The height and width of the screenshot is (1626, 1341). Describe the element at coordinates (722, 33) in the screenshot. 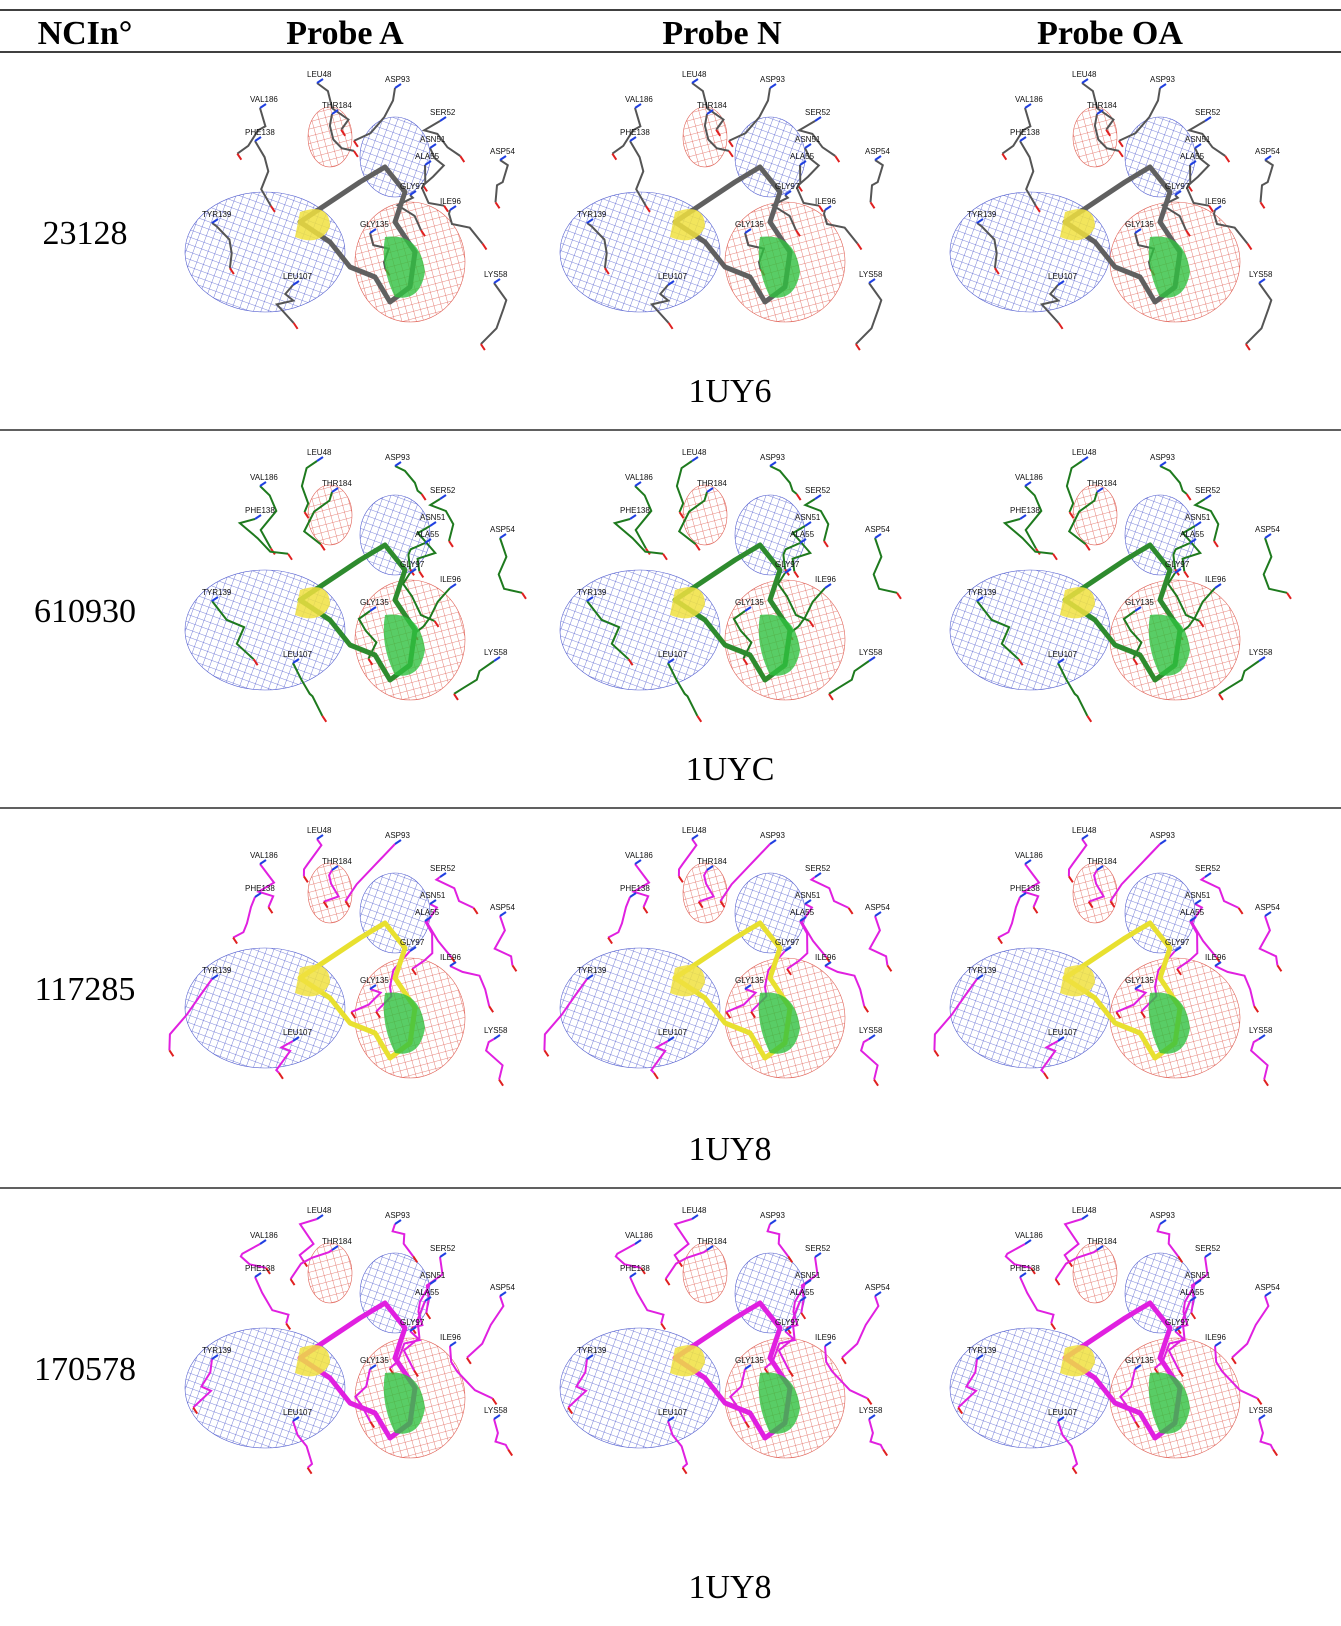

I see `column-header: Probe N` at that location.